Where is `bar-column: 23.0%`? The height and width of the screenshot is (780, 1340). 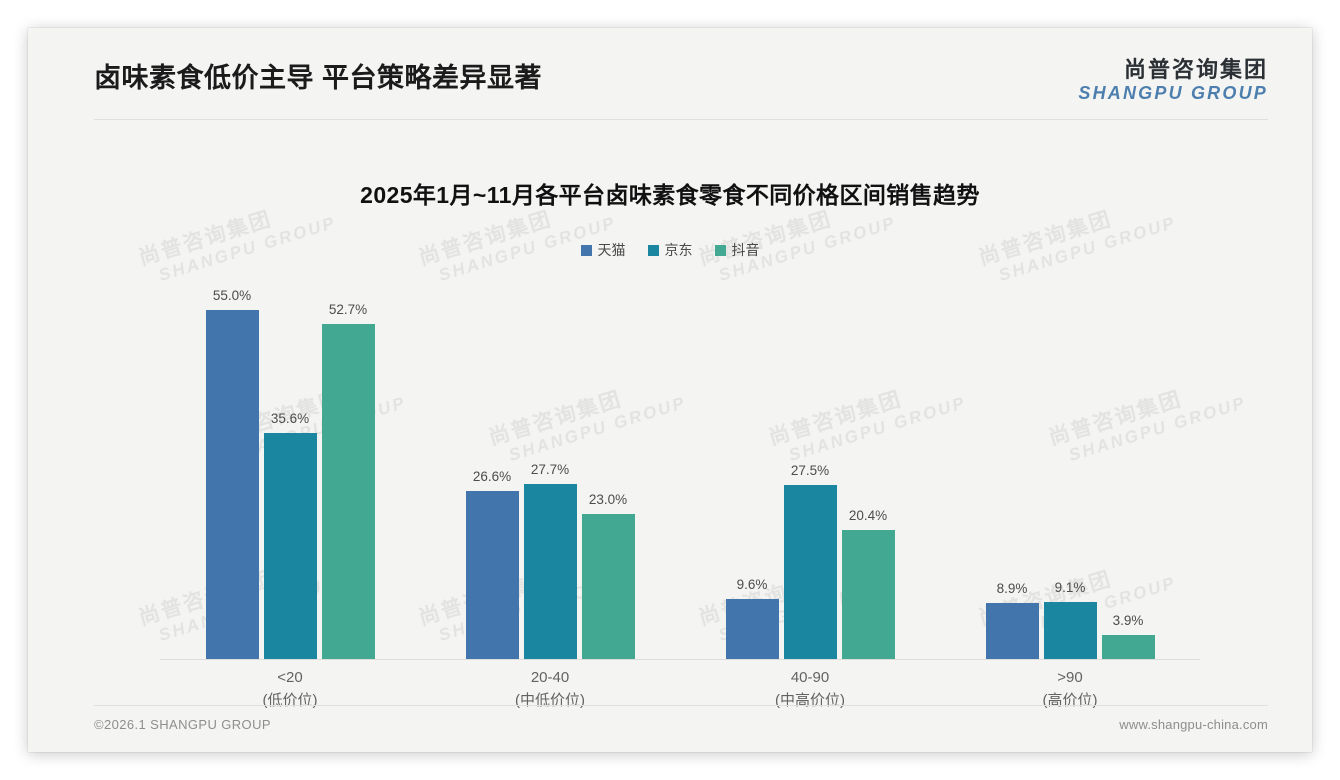 bar-column: 23.0% is located at coordinates (608, 469).